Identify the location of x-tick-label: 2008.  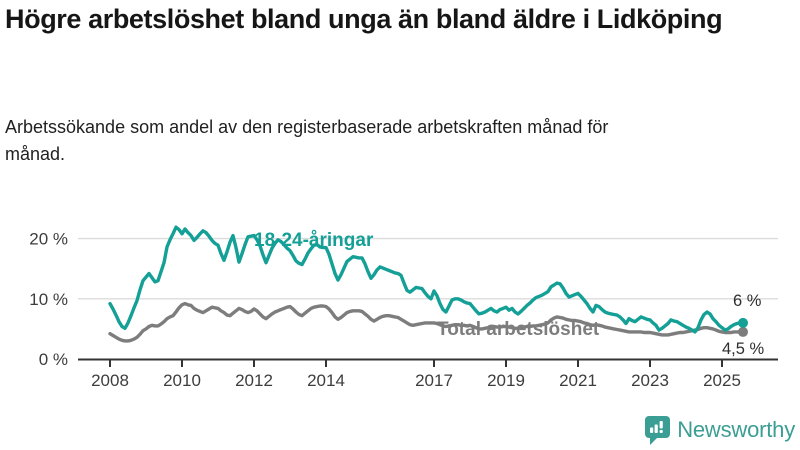
(110, 380).